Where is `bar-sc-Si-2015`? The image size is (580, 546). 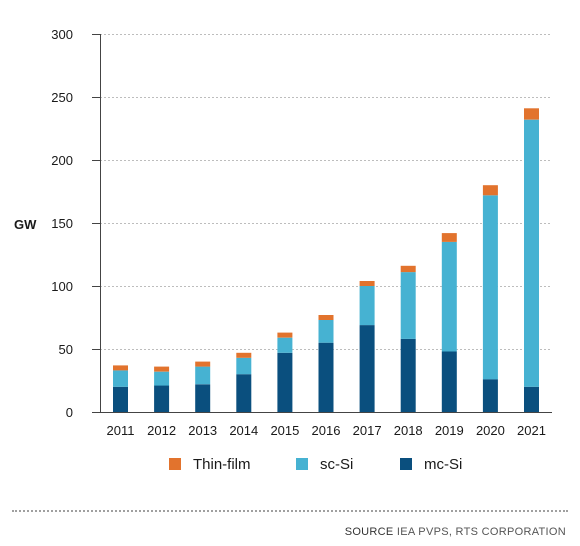
bar-sc-Si-2015 is located at coordinates (285, 345).